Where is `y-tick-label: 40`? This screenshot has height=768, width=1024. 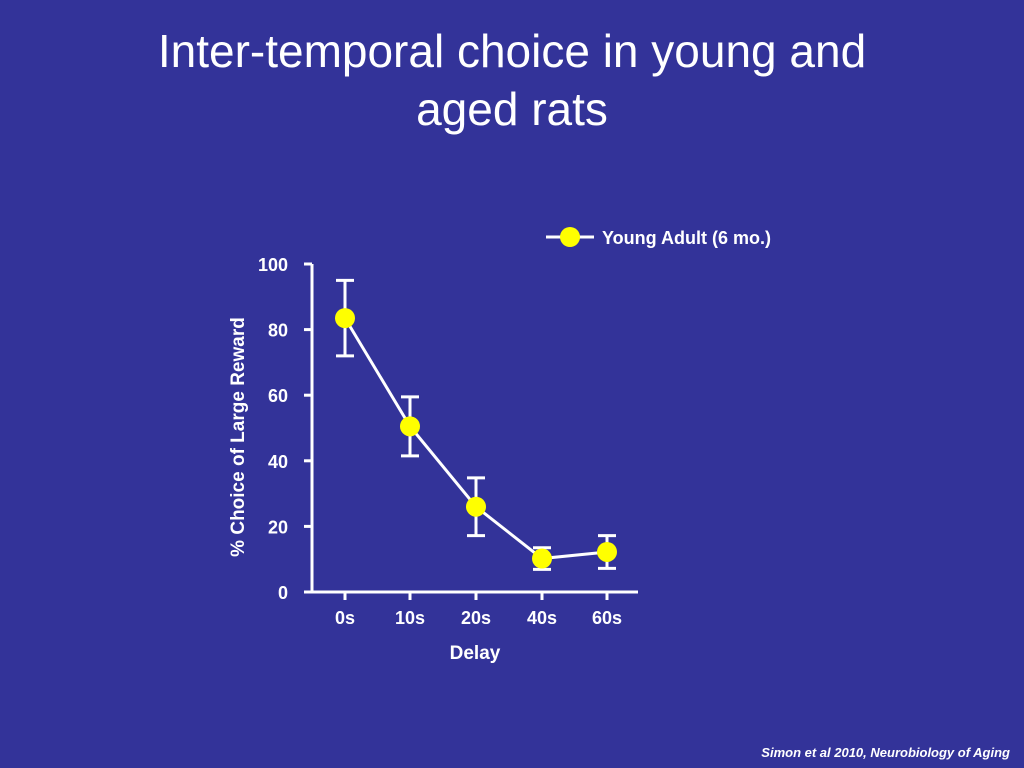
y-tick-label: 40 is located at coordinates (278, 462).